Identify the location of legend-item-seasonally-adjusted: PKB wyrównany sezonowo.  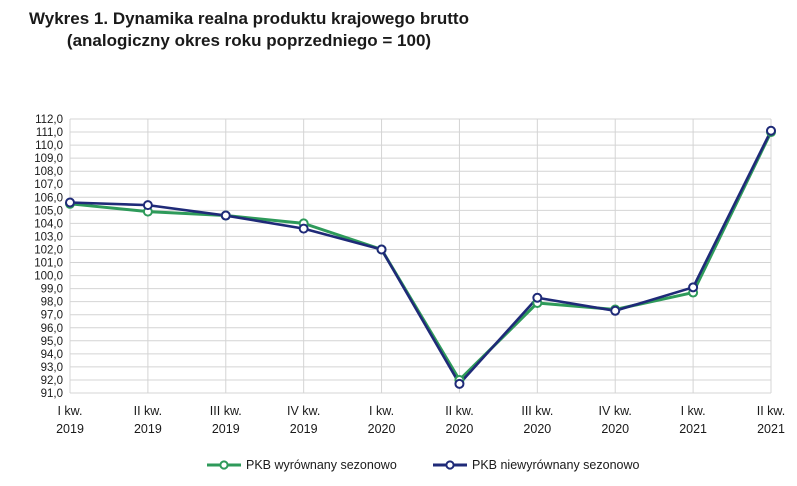
(302, 465).